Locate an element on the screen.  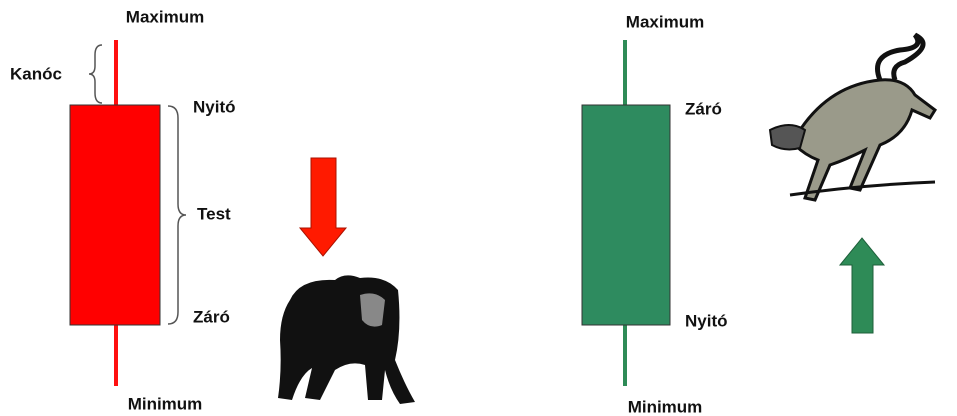
bear-body is located at coordinates (115, 215).